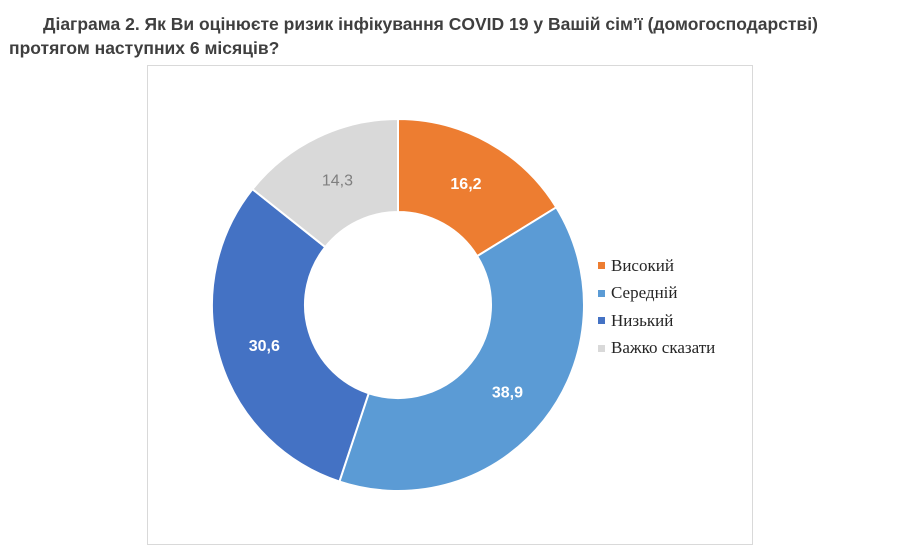 The image size is (900, 554). Describe the element at coordinates (642, 320) in the screenshot. I see `legend-label: Низький` at that location.